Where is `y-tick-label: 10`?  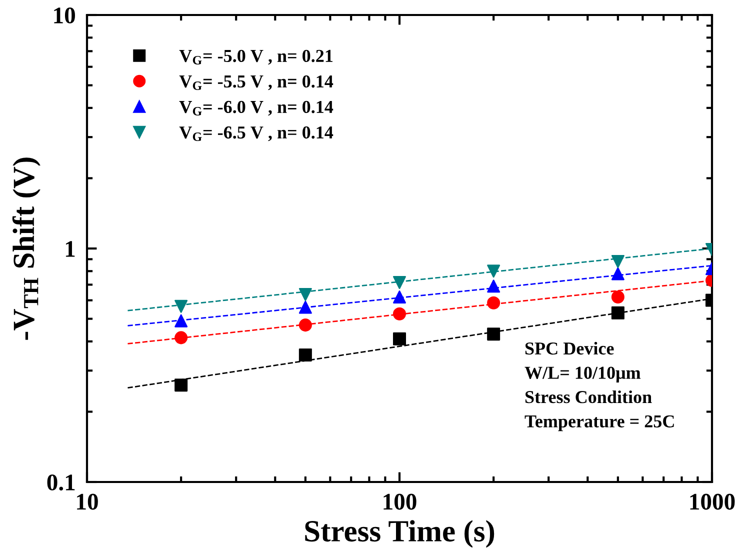 y-tick-label: 10 is located at coordinates (64, 15).